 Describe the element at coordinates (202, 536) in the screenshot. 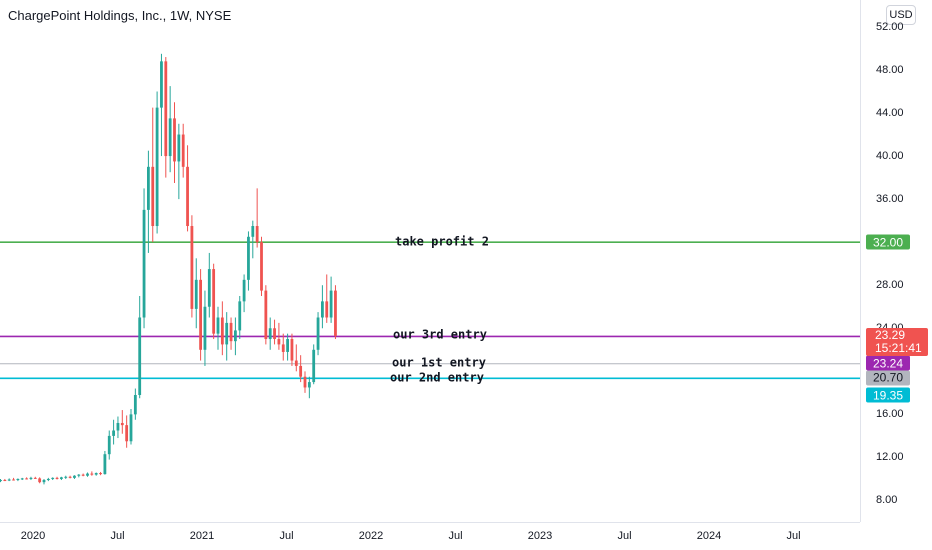

I see `time-tick-label: 2021` at that location.